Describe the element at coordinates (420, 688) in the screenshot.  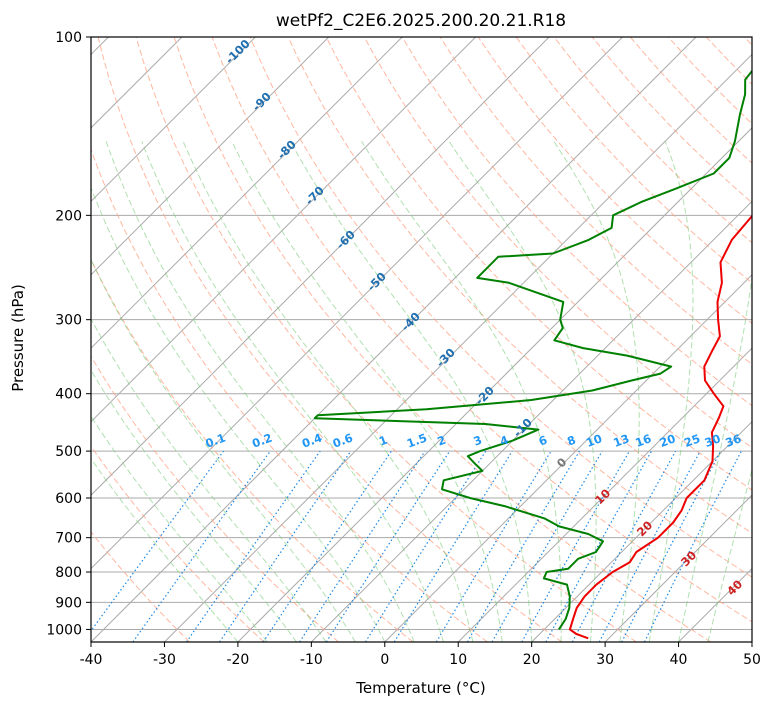
I see `x-axis-label: Temperature (°C)` at that location.